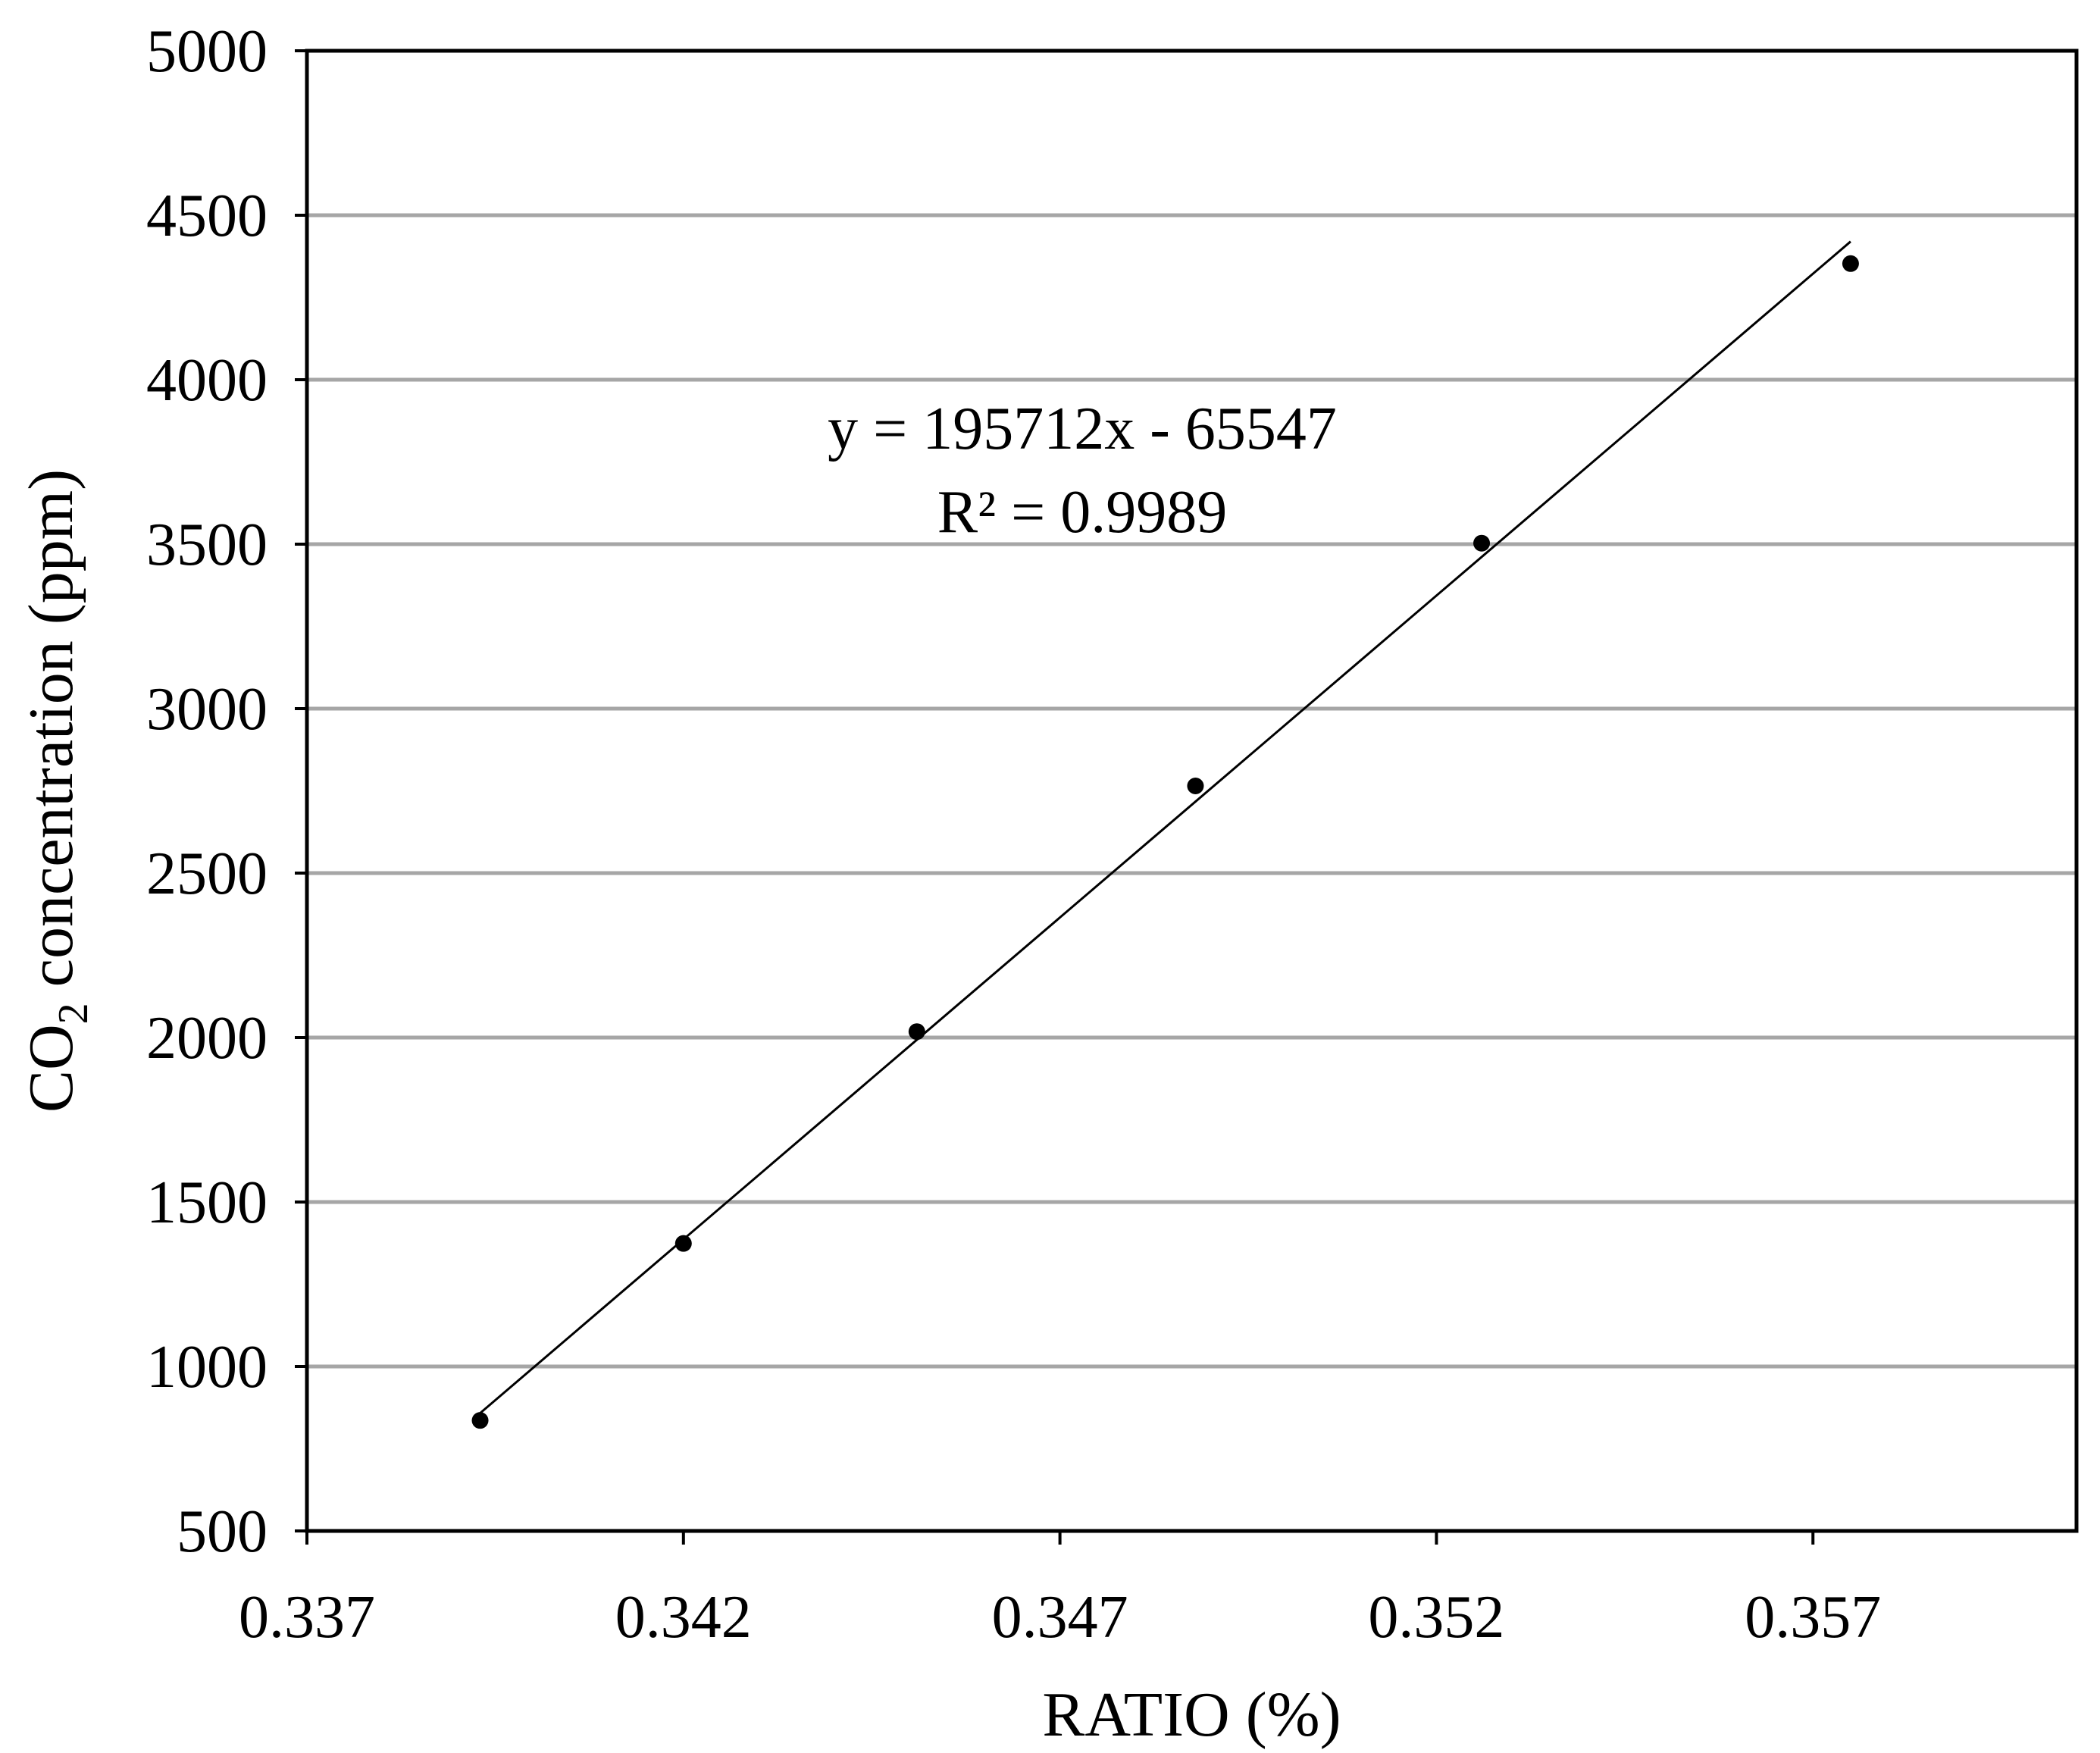 This screenshot has width=2100, height=1753. What do you see at coordinates (207, 545) in the screenshot?
I see `y-tick-label-6: 3500` at bounding box center [207, 545].